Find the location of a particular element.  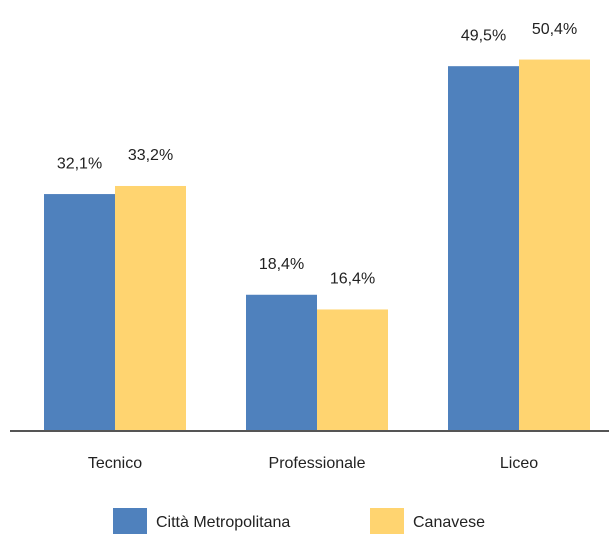

x-tick-label: Tecnico is located at coordinates (115, 463).